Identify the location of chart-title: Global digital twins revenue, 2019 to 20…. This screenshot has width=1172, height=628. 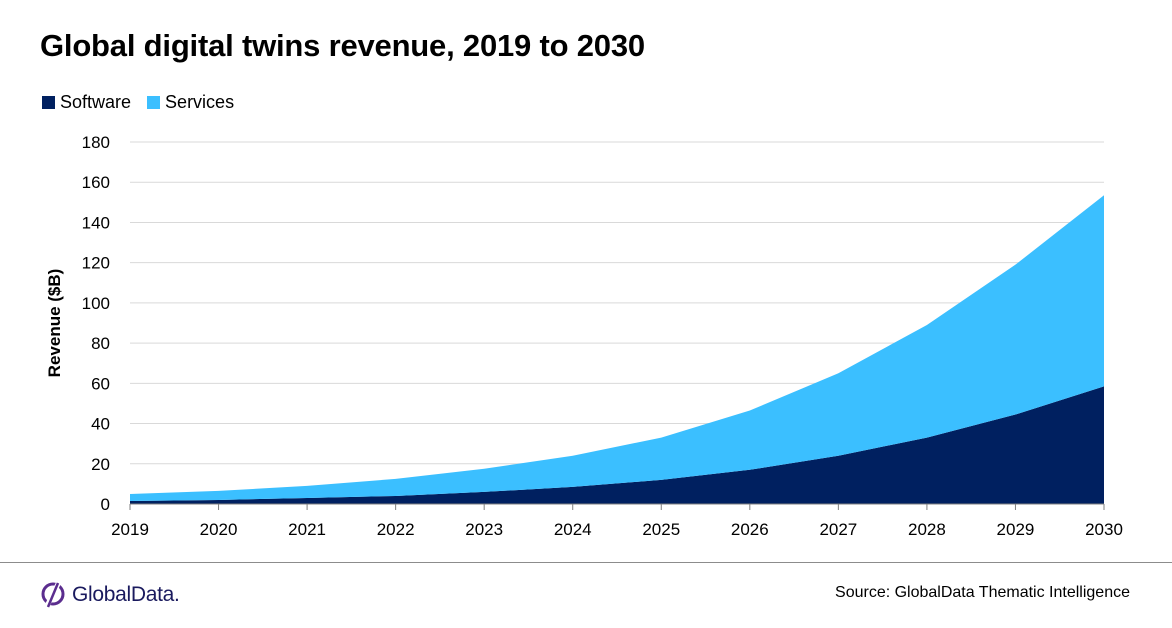
(342, 45).